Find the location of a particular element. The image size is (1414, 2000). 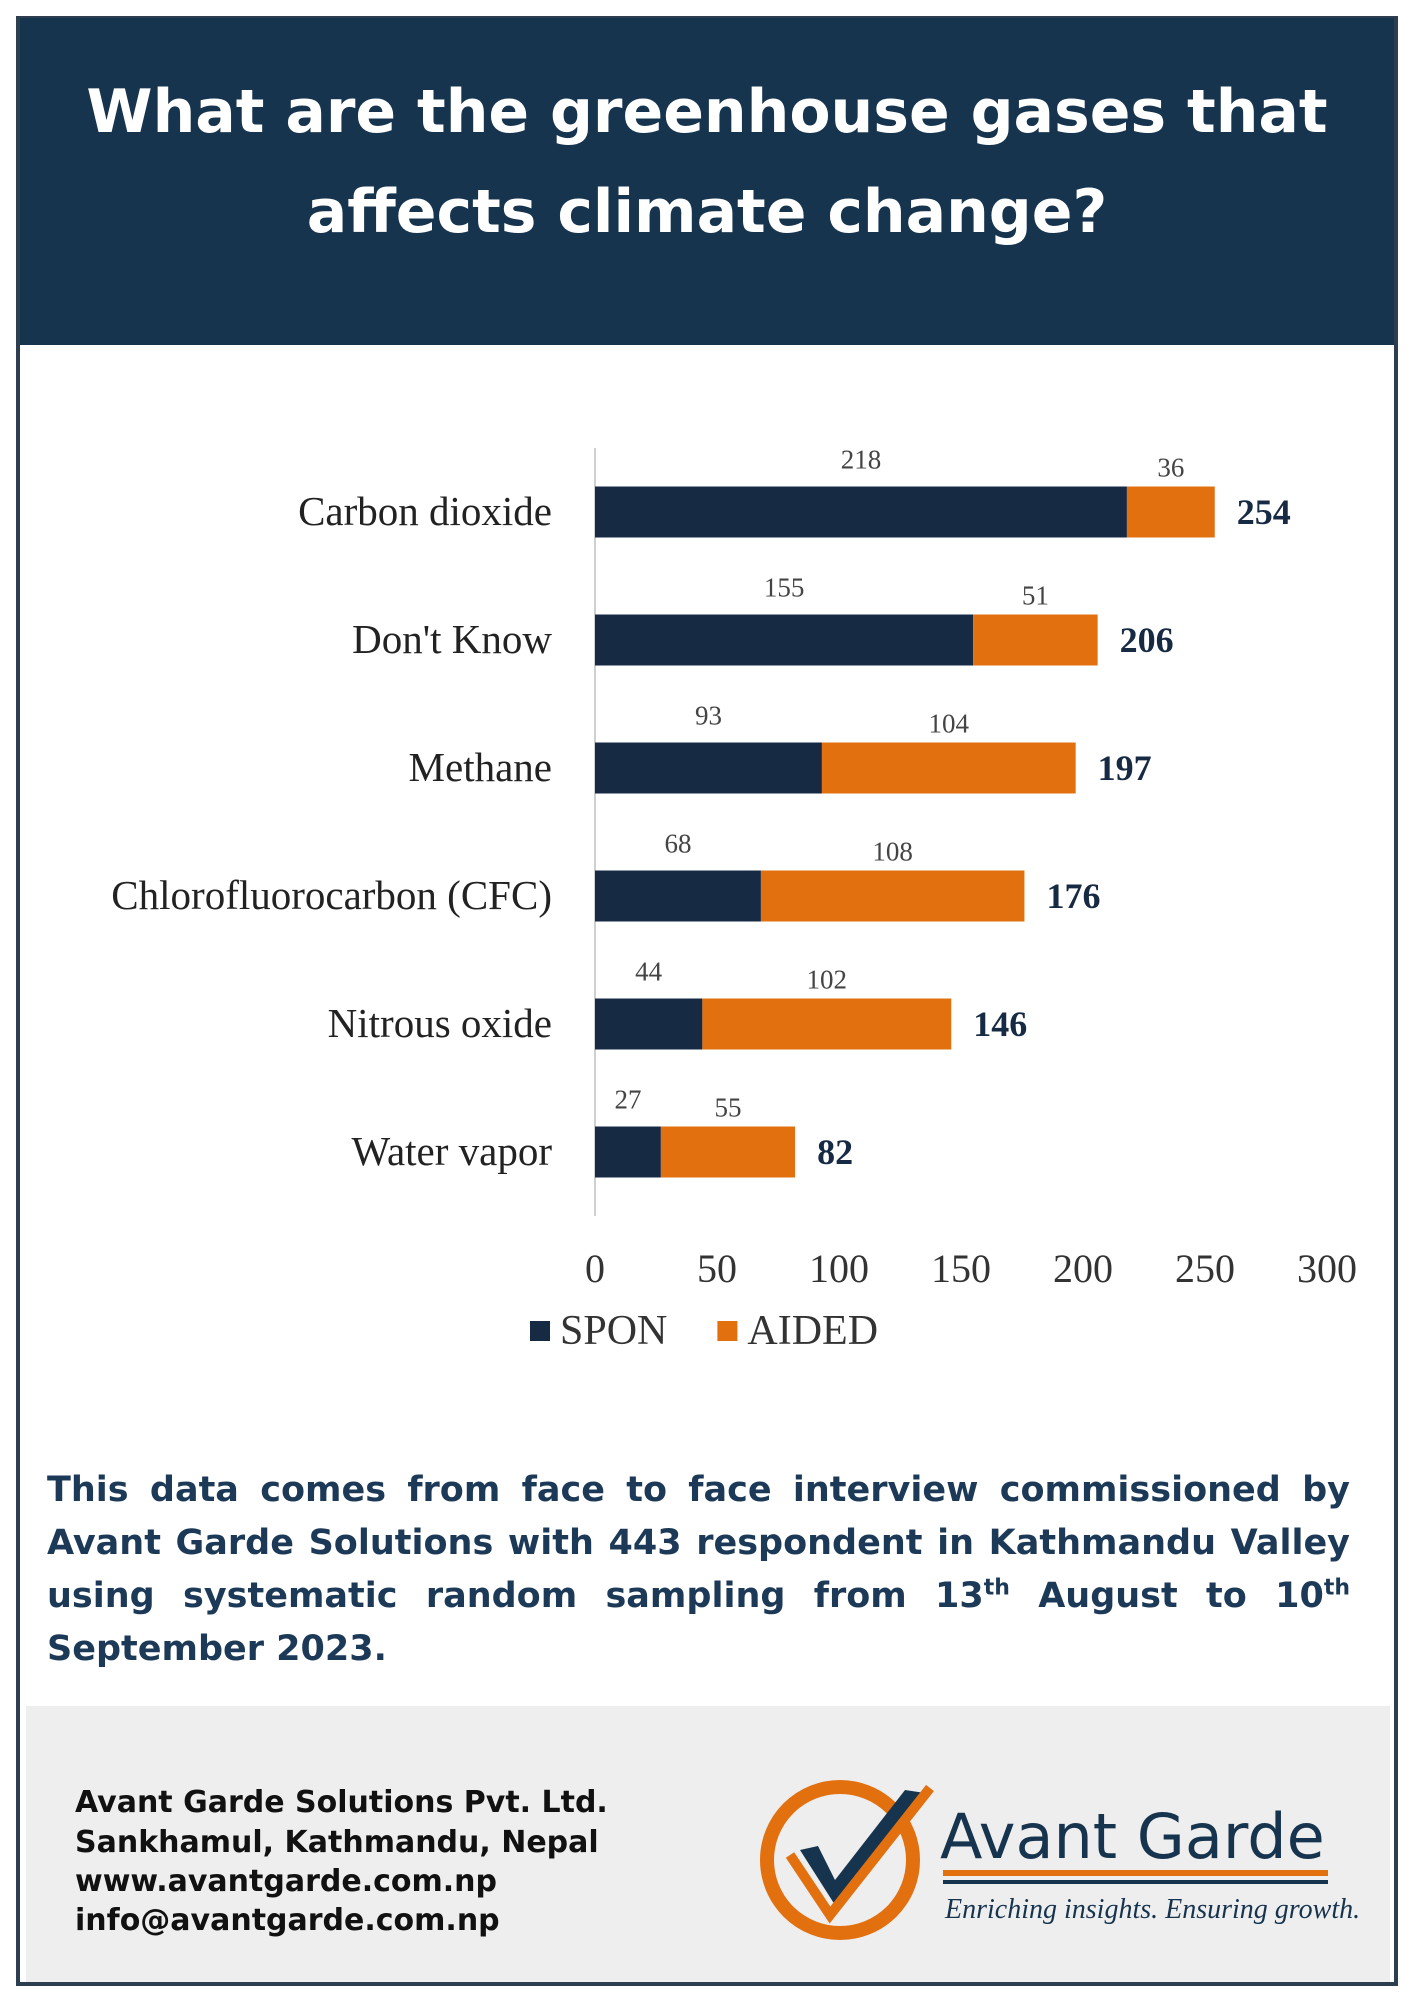

title-line: affects climate change? is located at coordinates (707, 212).